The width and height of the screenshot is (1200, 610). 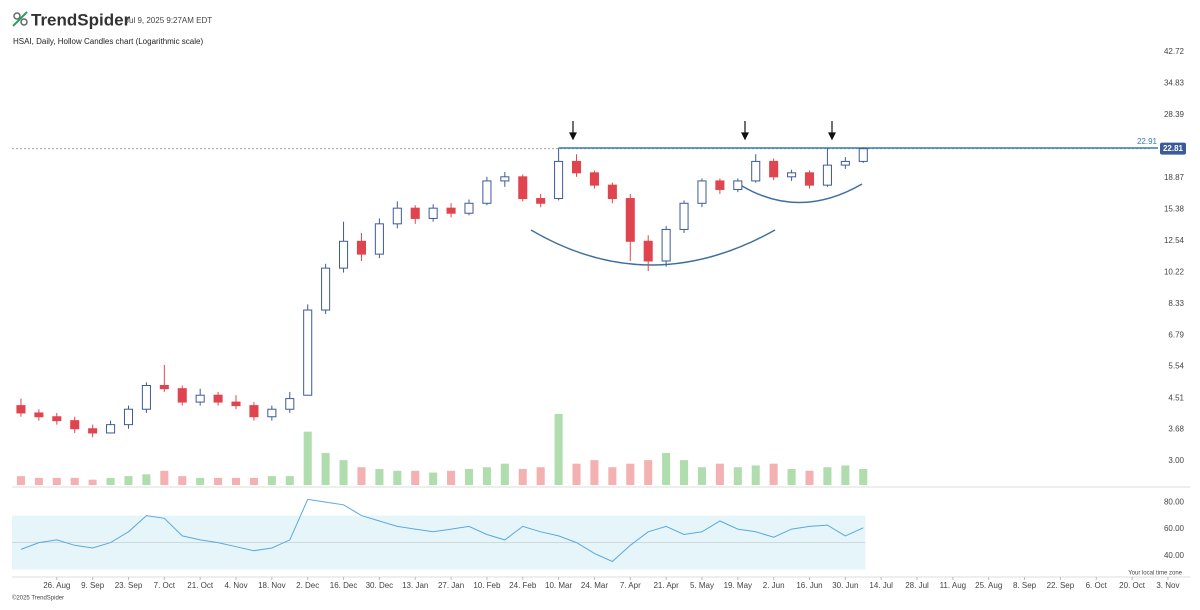 I want to click on x-tick-label: 20. Oct, so click(x=1132, y=585).